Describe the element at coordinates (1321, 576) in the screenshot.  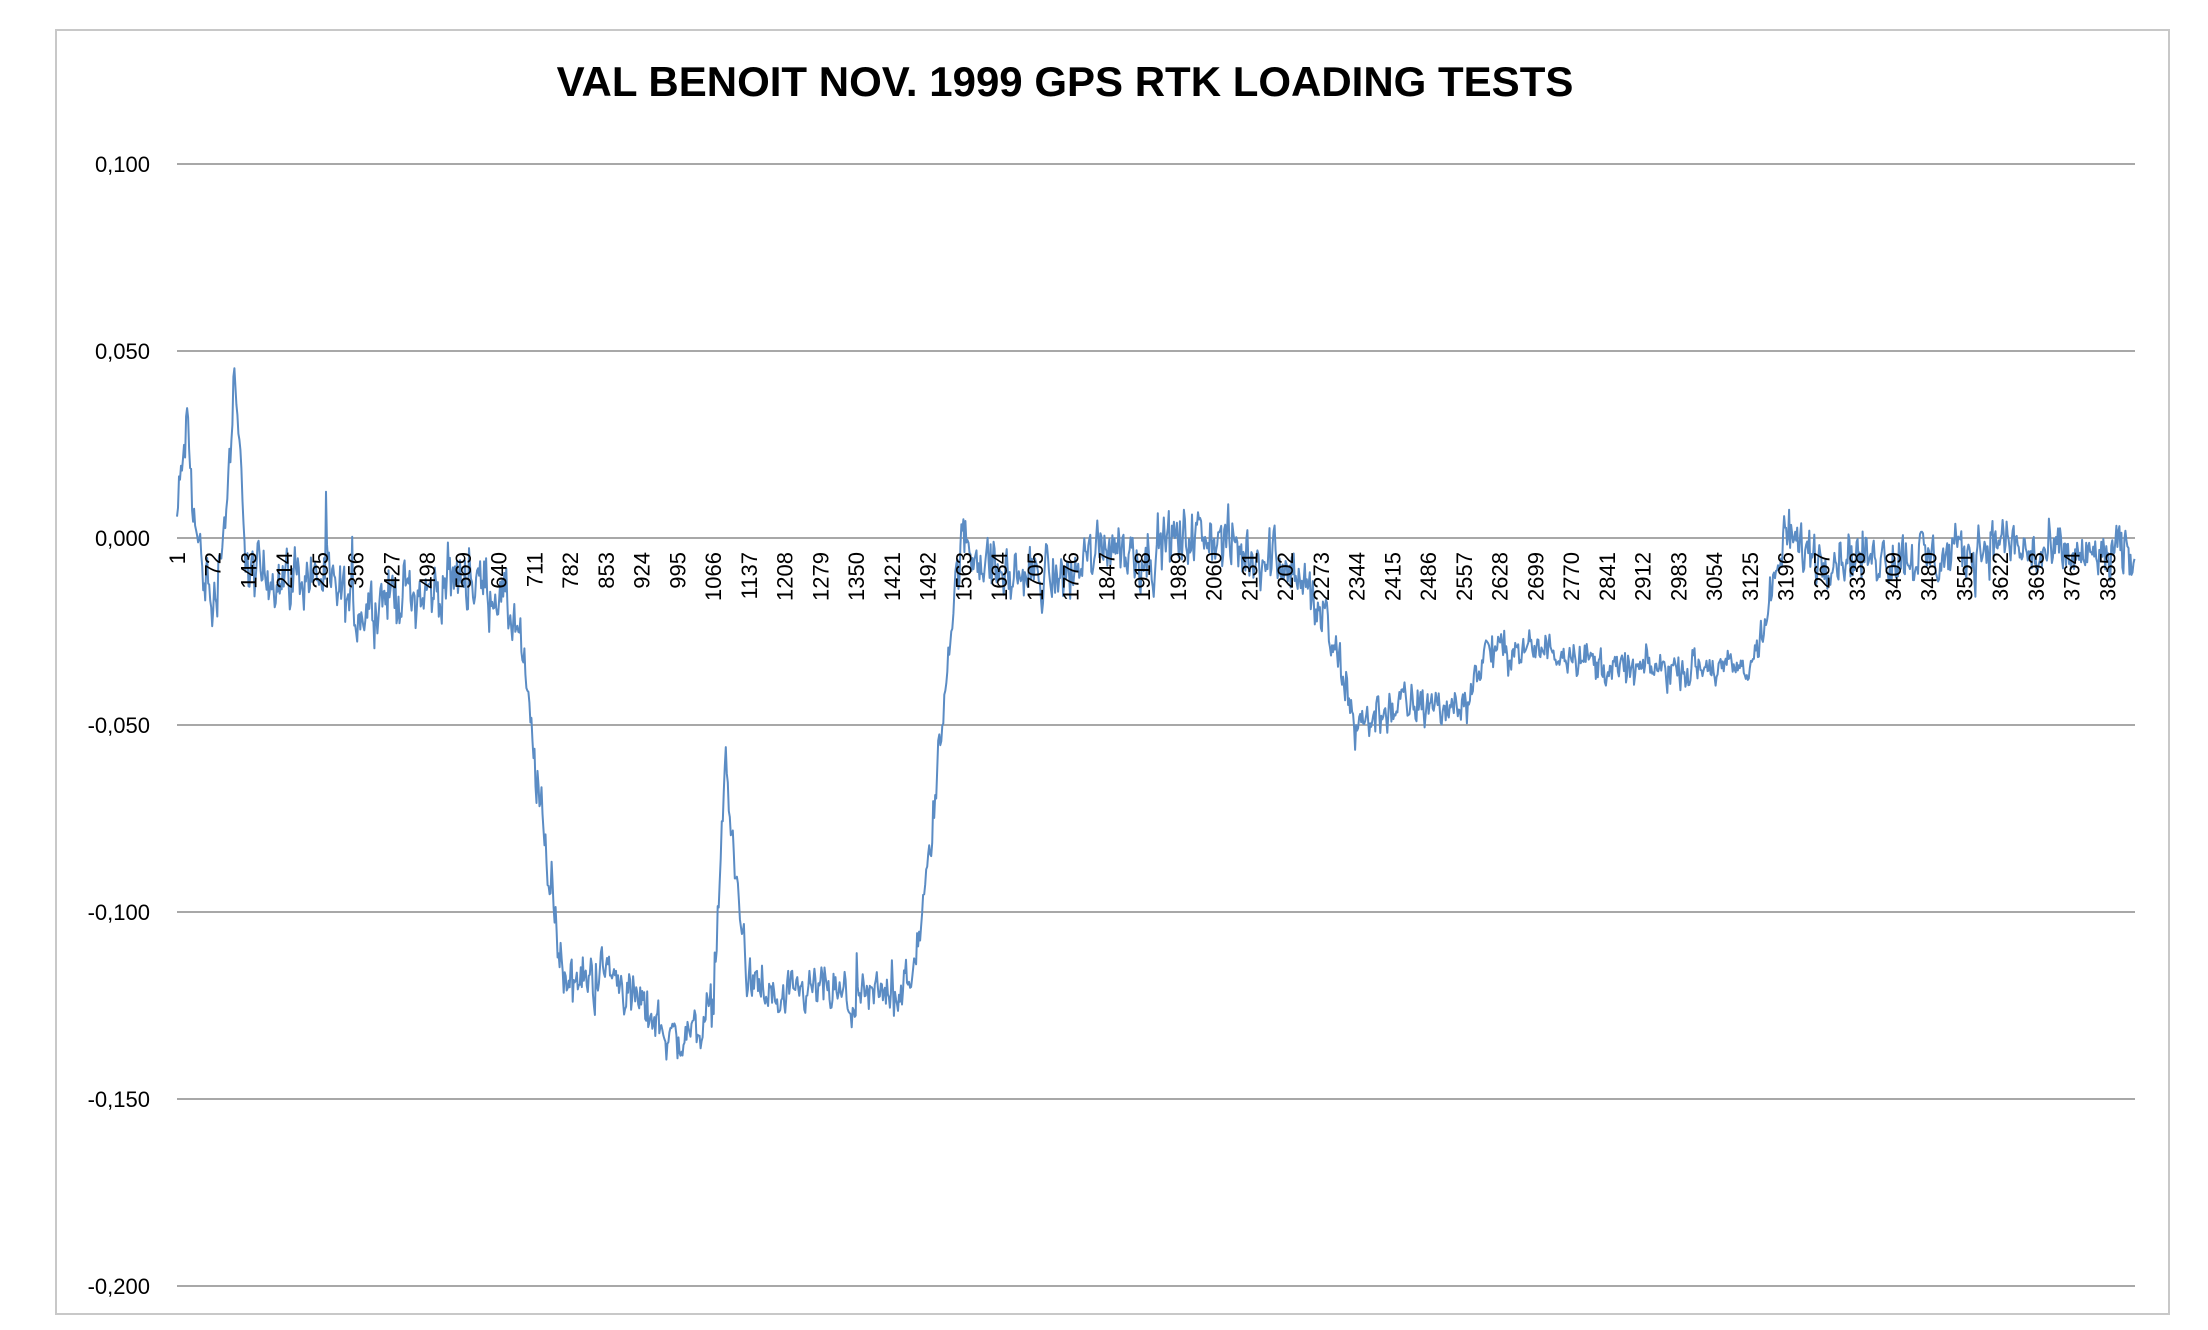
I see `x-tick-label: 2273` at that location.